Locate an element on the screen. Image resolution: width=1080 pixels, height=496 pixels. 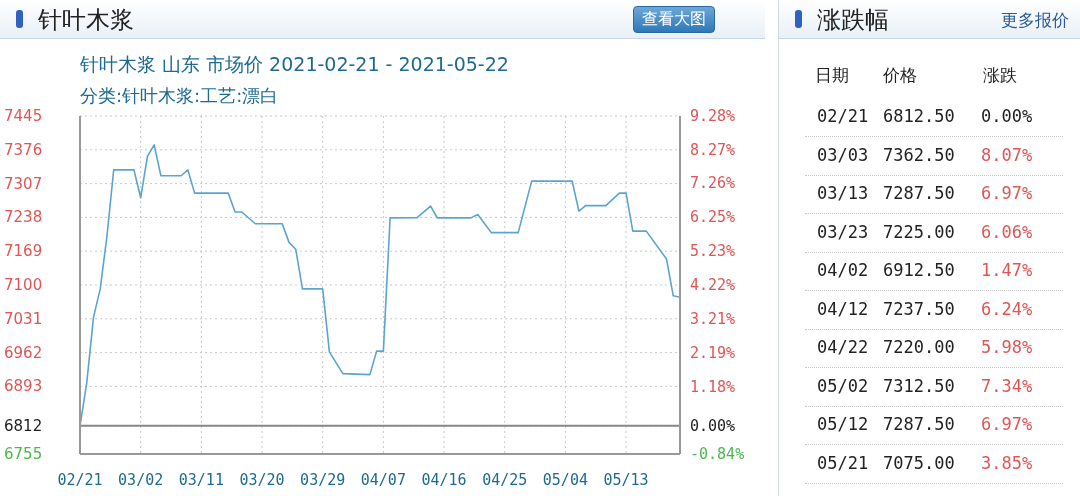
data-label: 0.00% is located at coordinates (1007, 116).